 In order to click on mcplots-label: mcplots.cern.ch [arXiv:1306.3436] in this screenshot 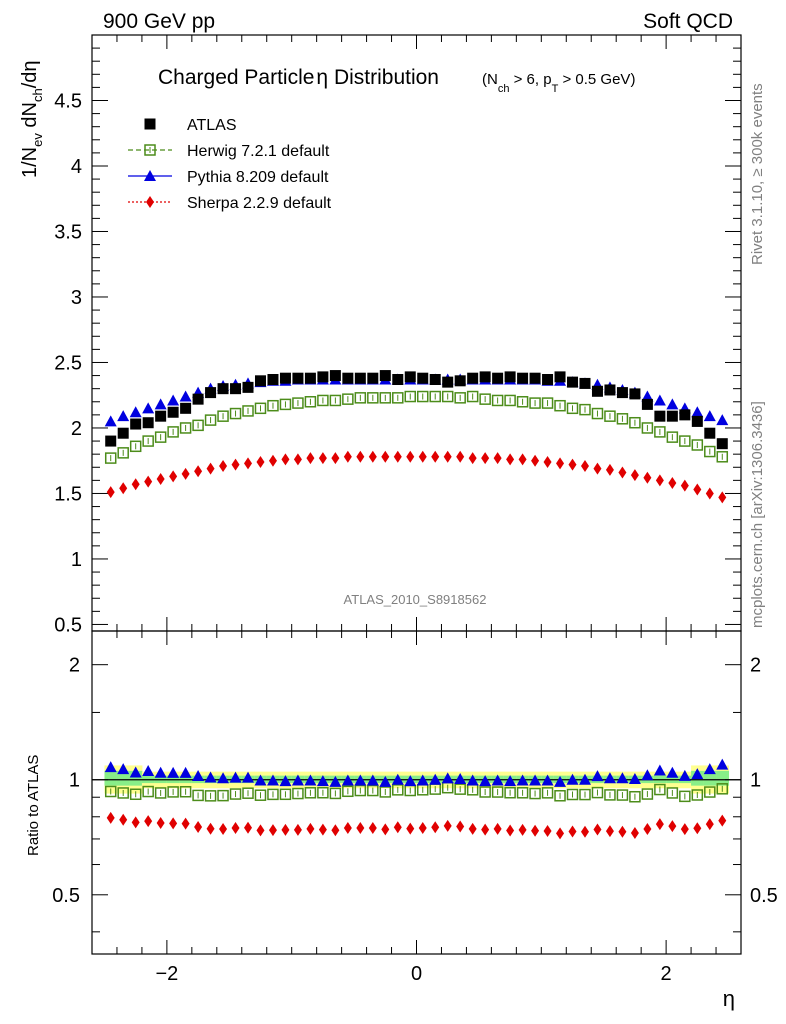, I will do `click(757, 514)`.